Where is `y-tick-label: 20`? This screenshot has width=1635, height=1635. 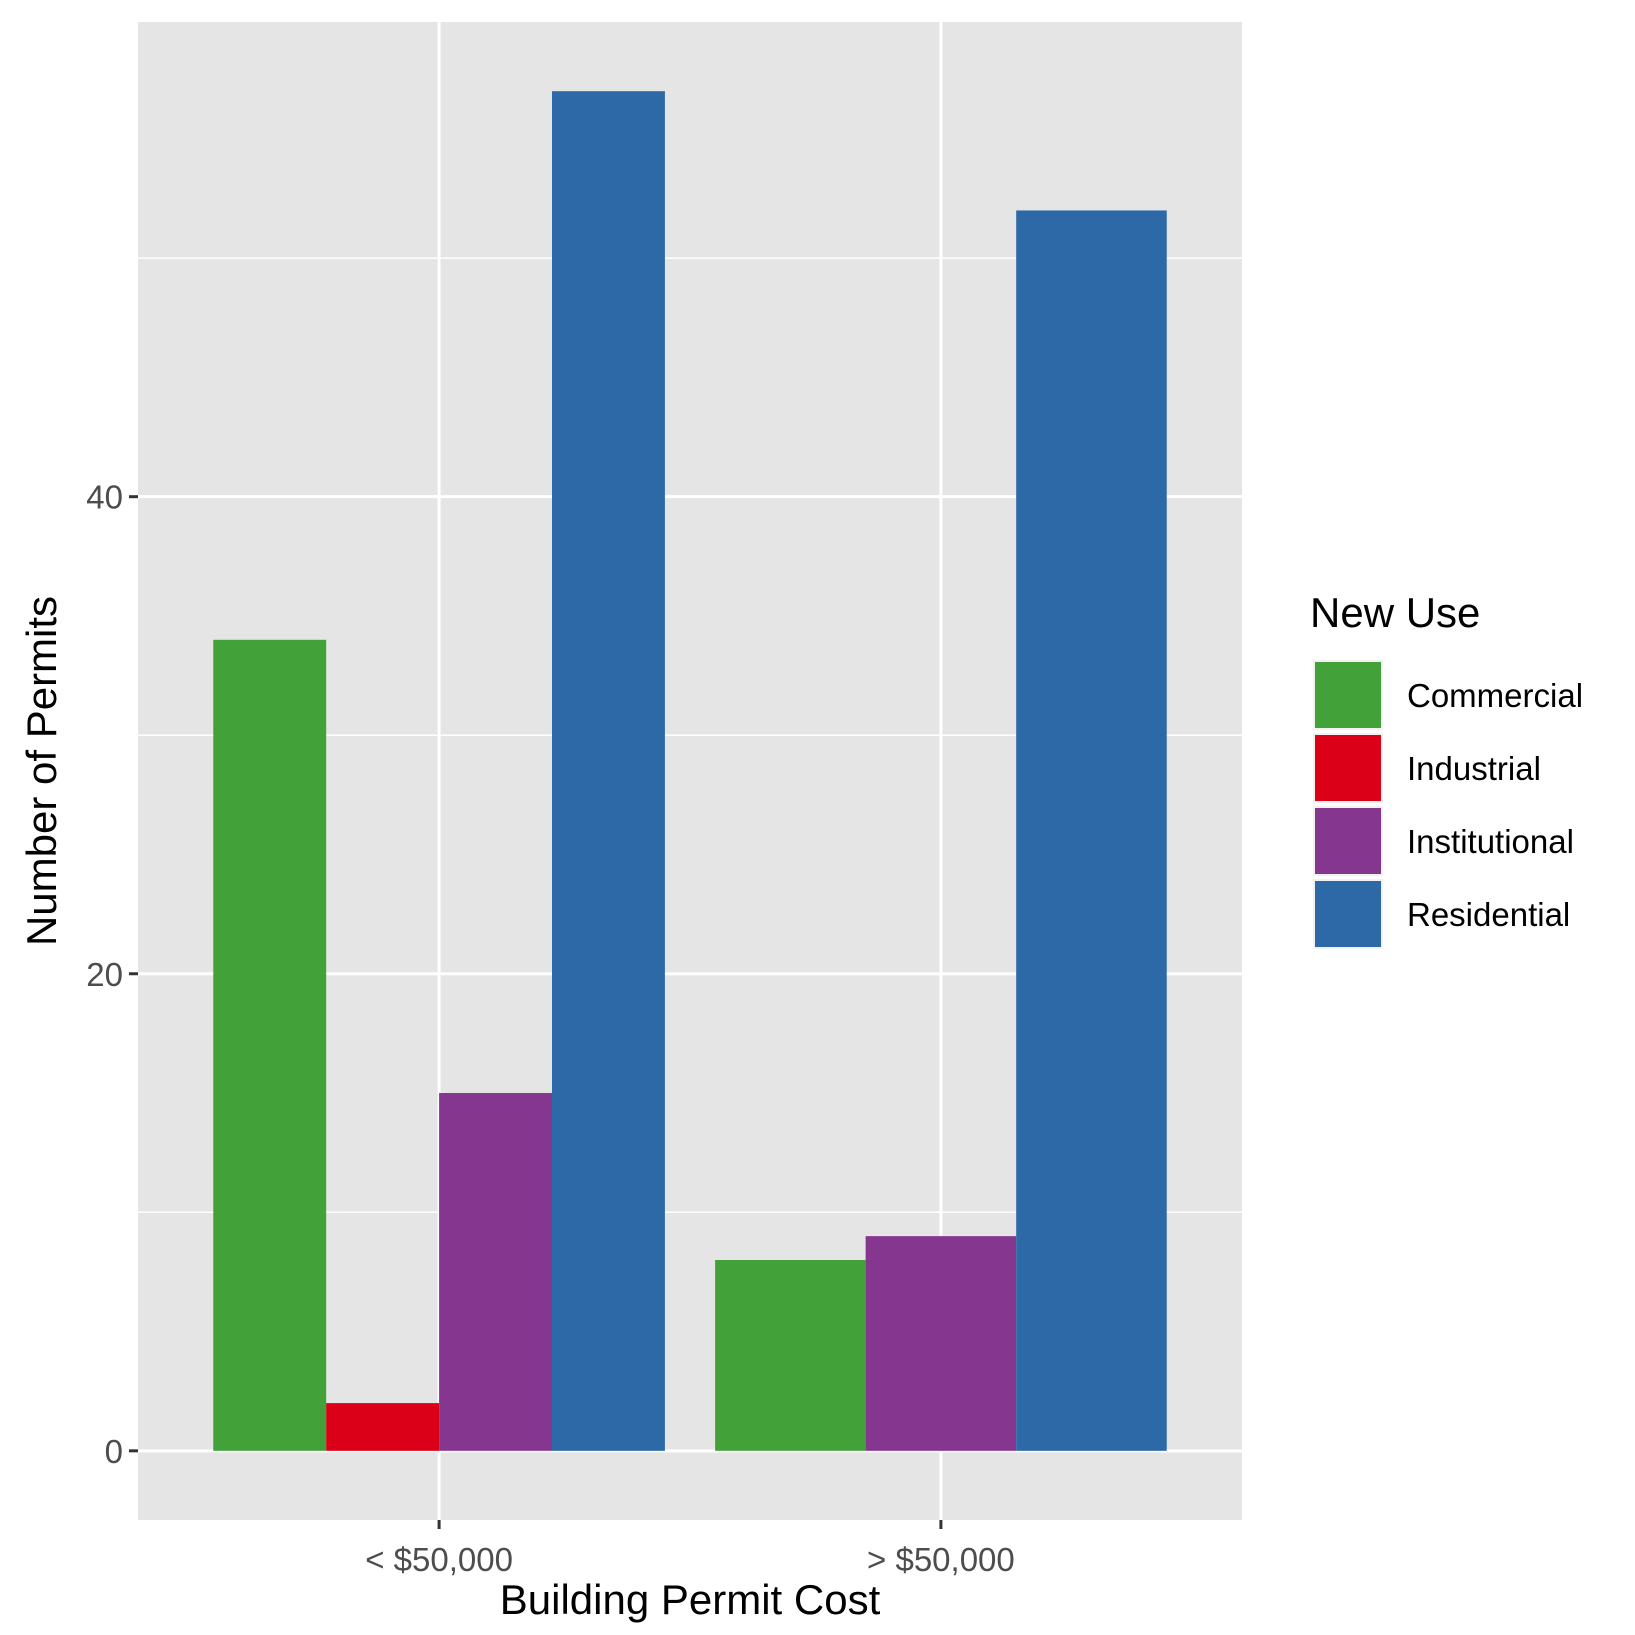 y-tick-label: 20 is located at coordinates (104, 974).